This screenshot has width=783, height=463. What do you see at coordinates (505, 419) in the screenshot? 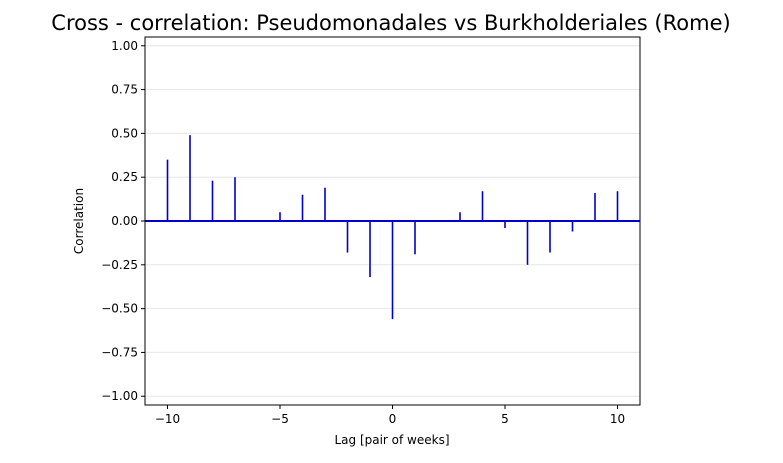
I see `x-tick-label: 5` at bounding box center [505, 419].